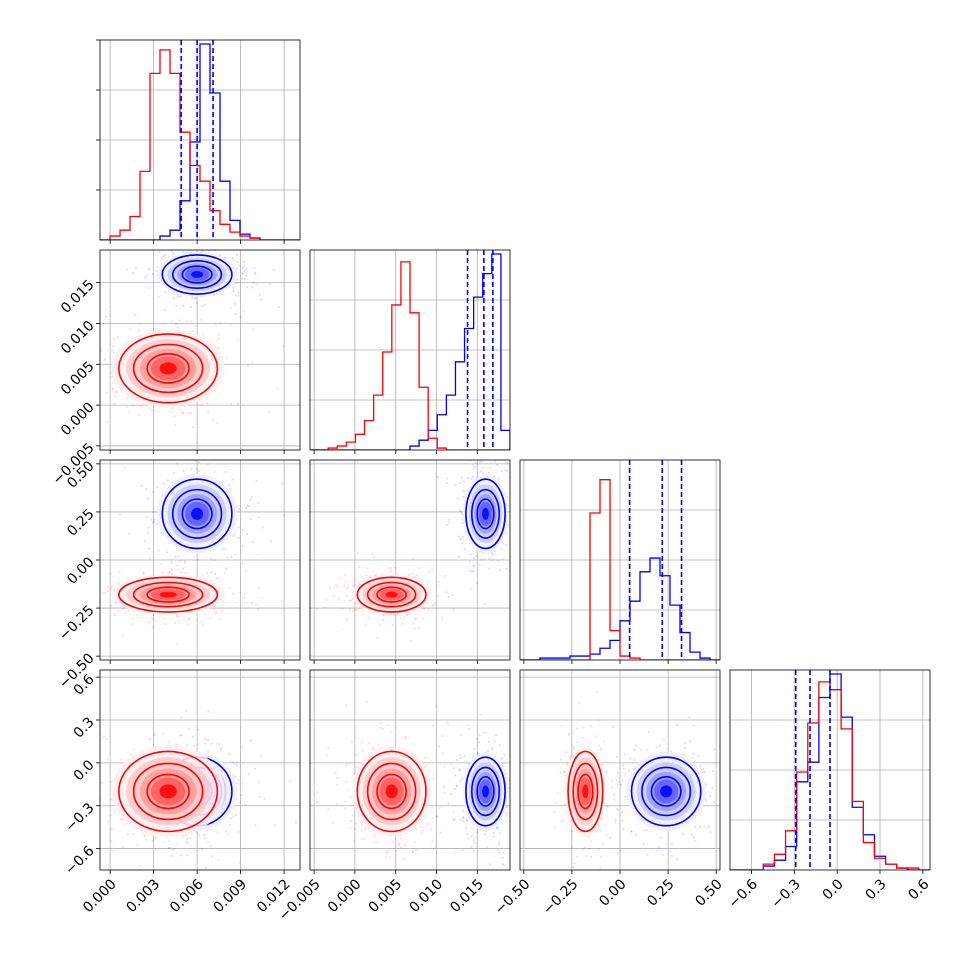 The width and height of the screenshot is (970, 970). I want to click on panel-area, so click(200, 140).